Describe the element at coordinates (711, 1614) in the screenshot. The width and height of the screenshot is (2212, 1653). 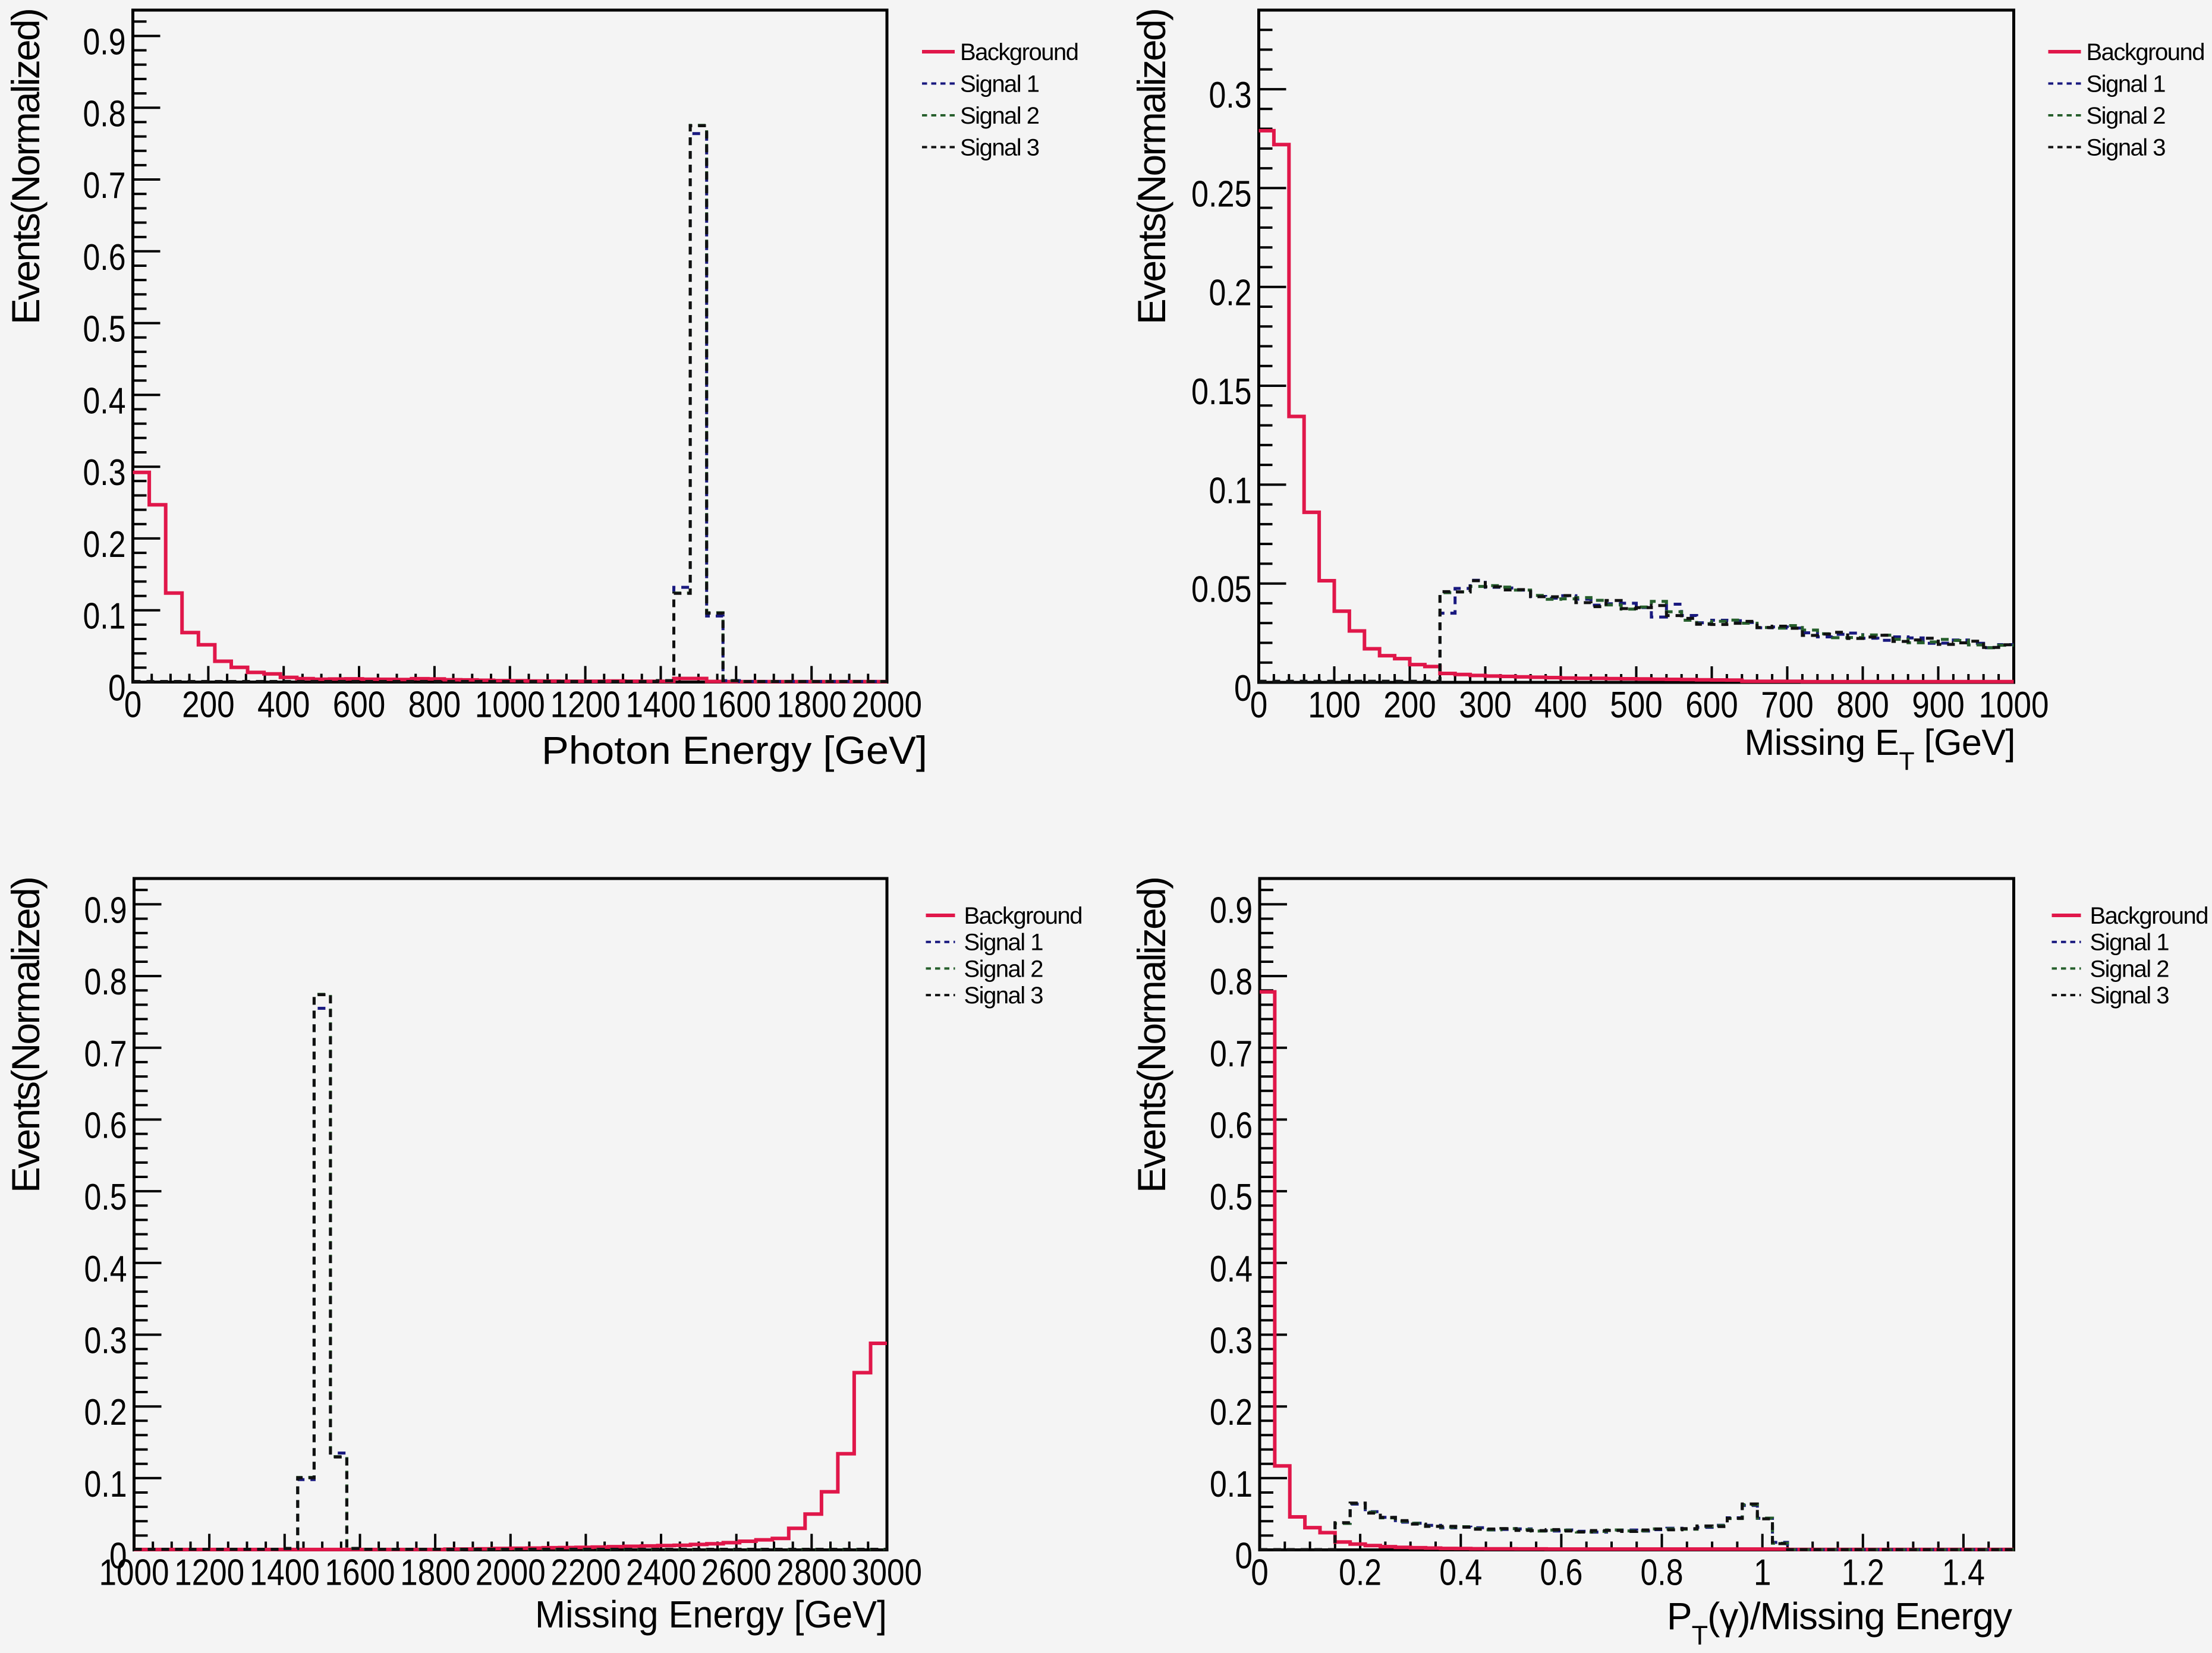
I see `svg-text: Missing Energy [GeV]` at that location.